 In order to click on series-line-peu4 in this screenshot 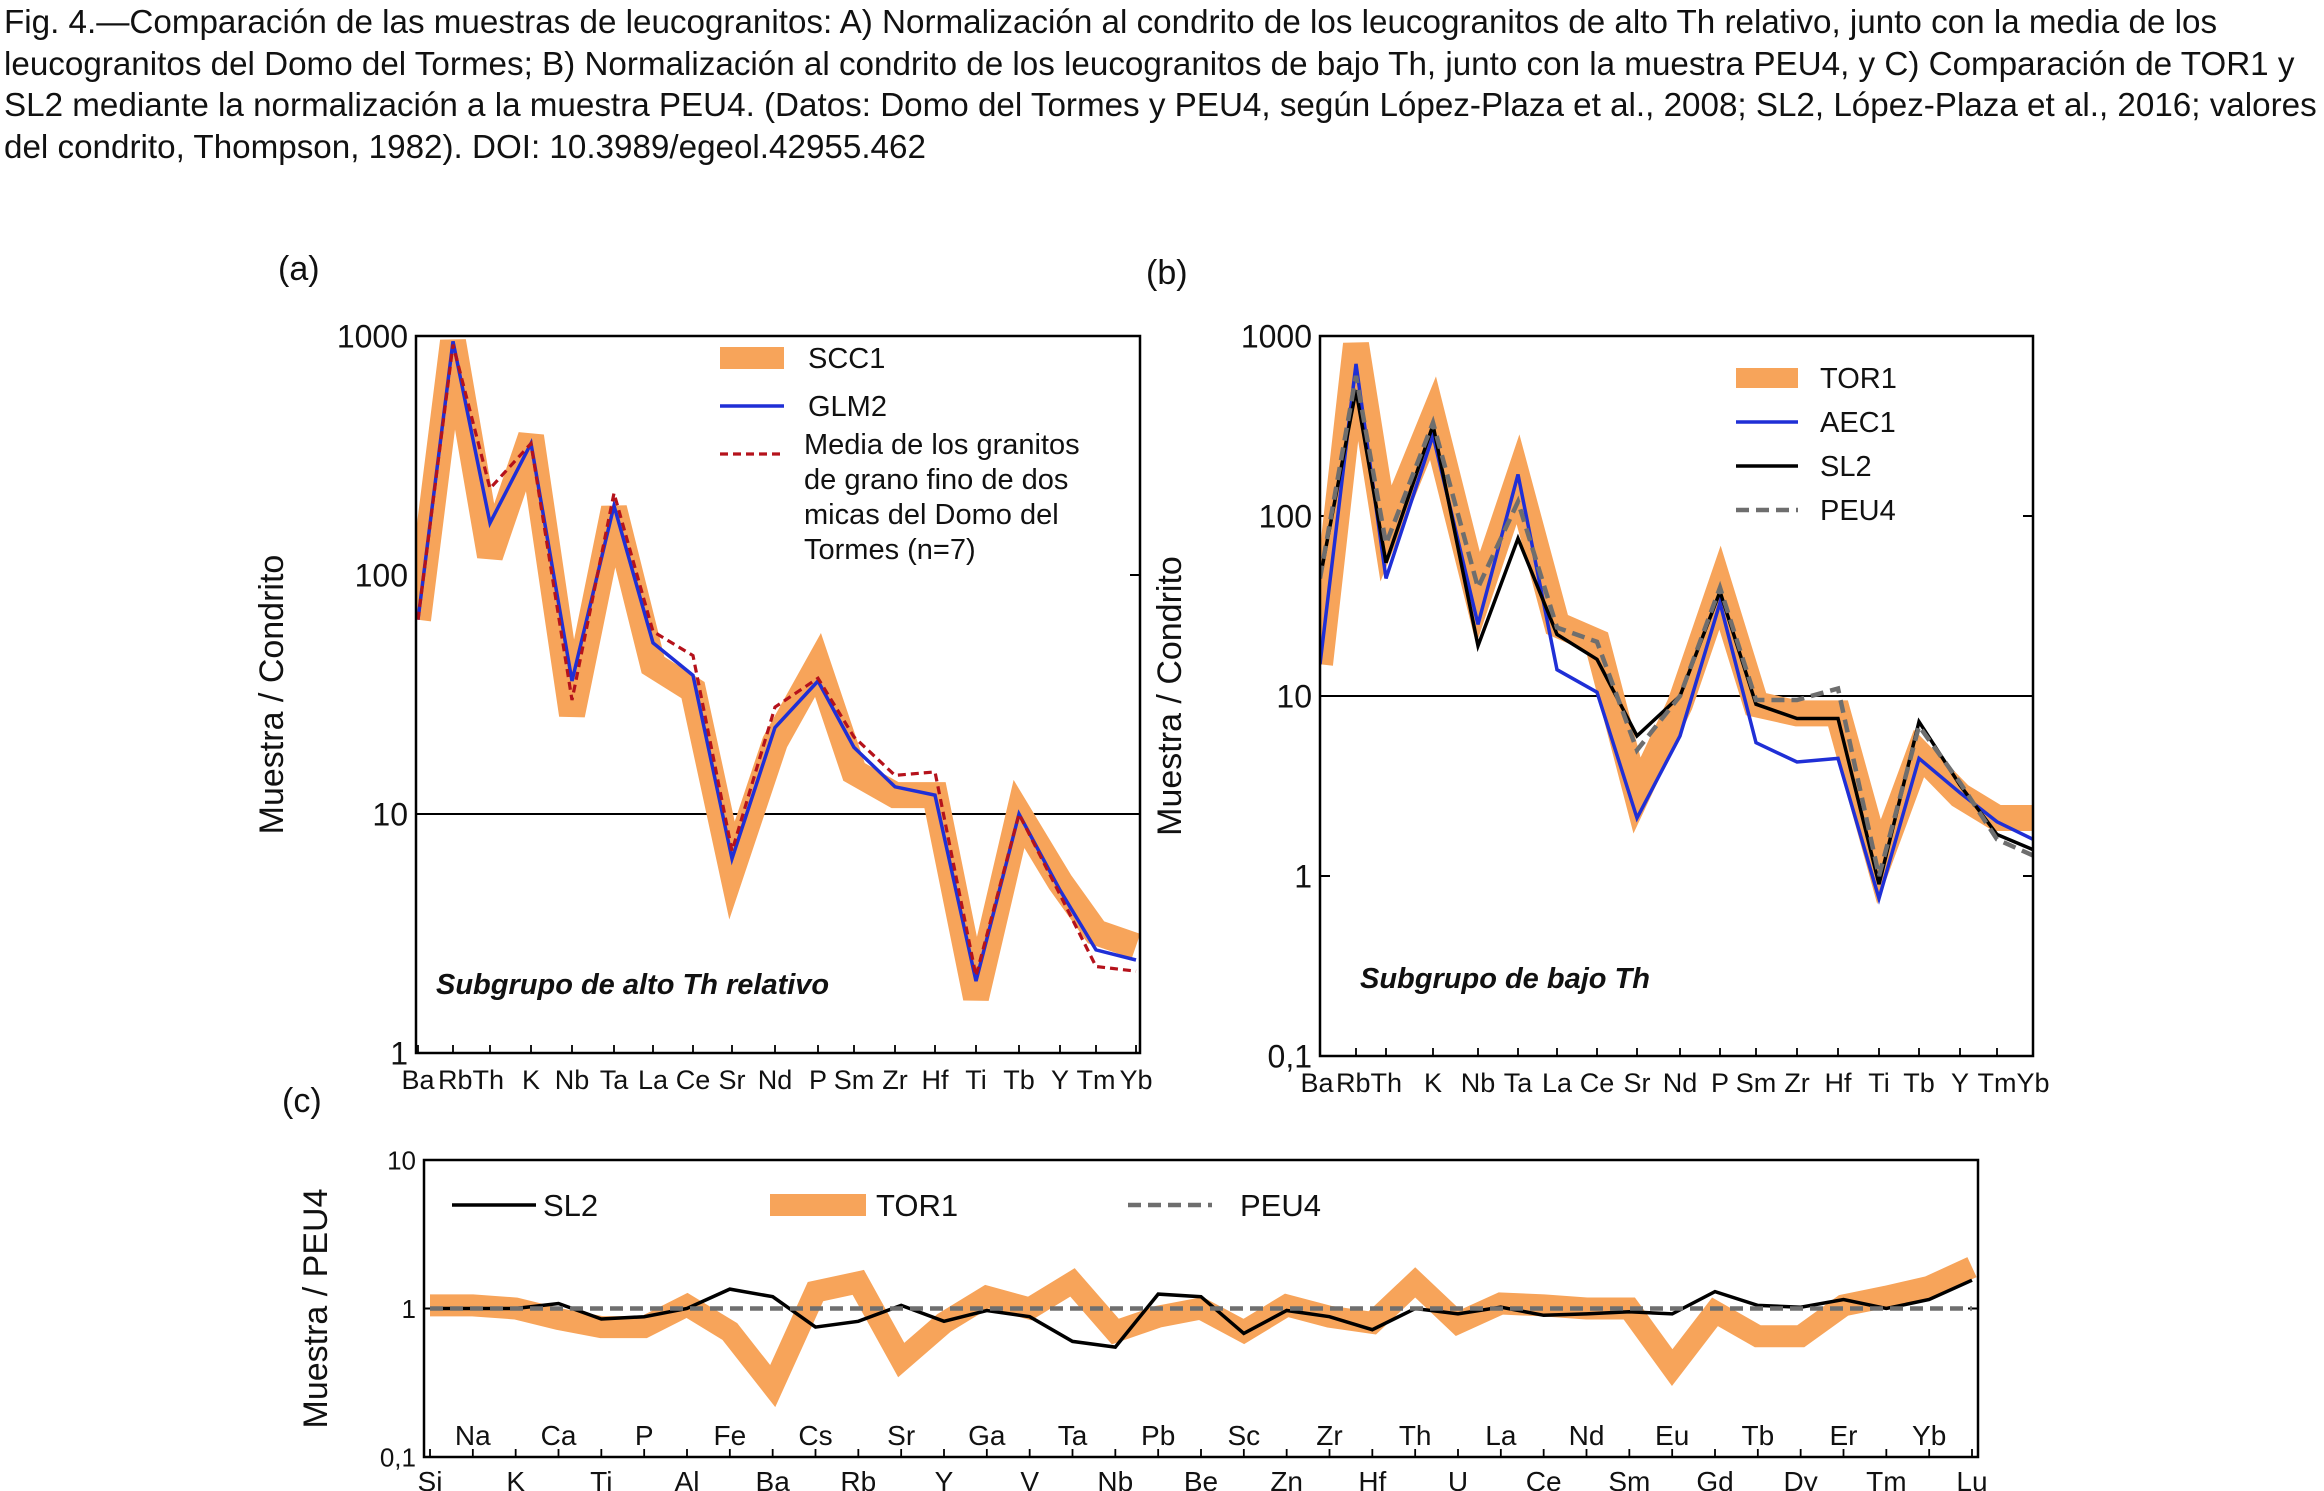, I will do `click(1676, 626)`.